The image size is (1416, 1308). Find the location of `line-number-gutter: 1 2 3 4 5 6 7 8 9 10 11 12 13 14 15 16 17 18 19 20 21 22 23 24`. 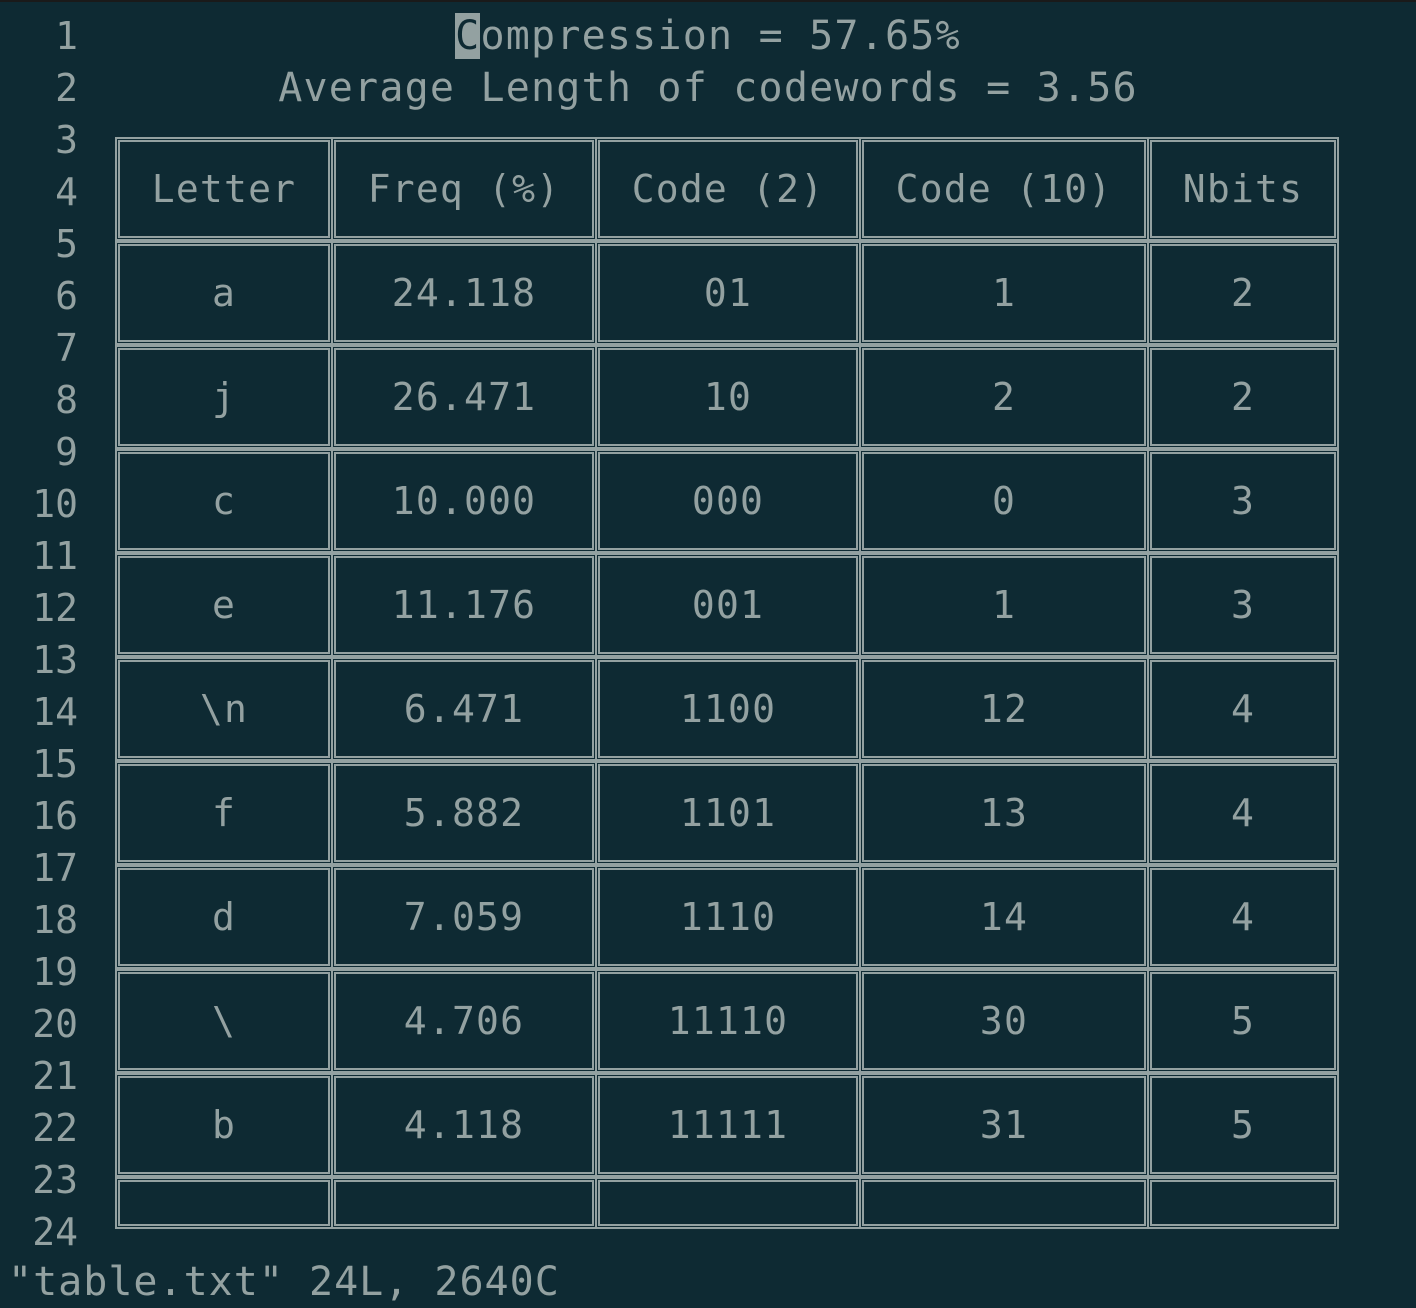

line-number-gutter: 1 2 3 4 5 6 7 8 9 10 11 12 13 14 15 16 17 18 19 20 21 22 23 24 is located at coordinates (42, 634).